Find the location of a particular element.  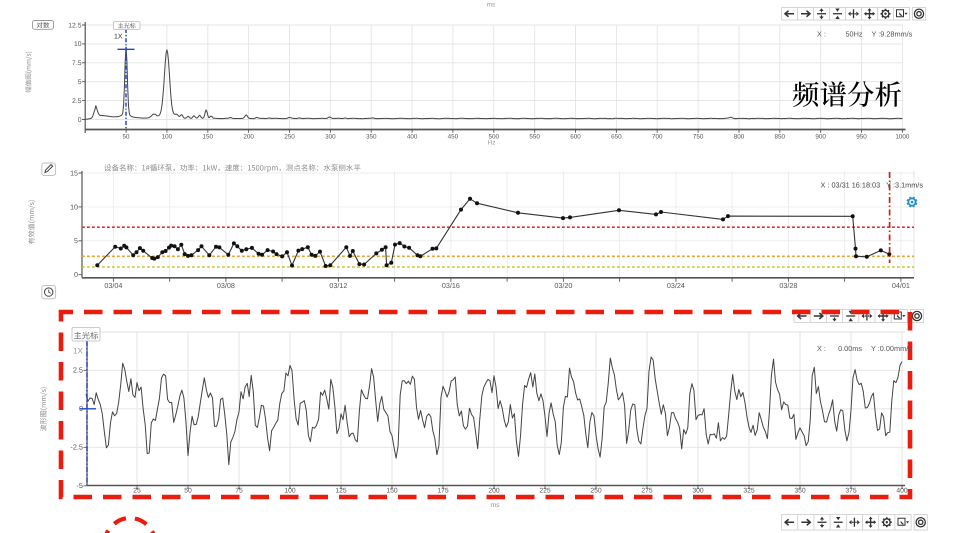

svg-text: 450 is located at coordinates (453, 137).